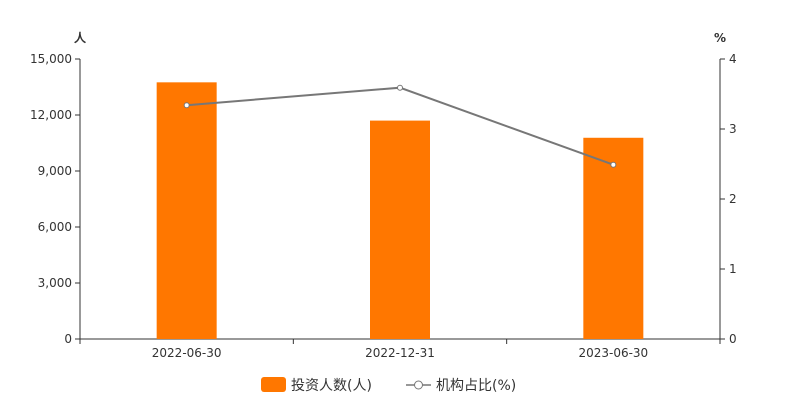  I want to click on right-axis-unit: %, so click(720, 38).